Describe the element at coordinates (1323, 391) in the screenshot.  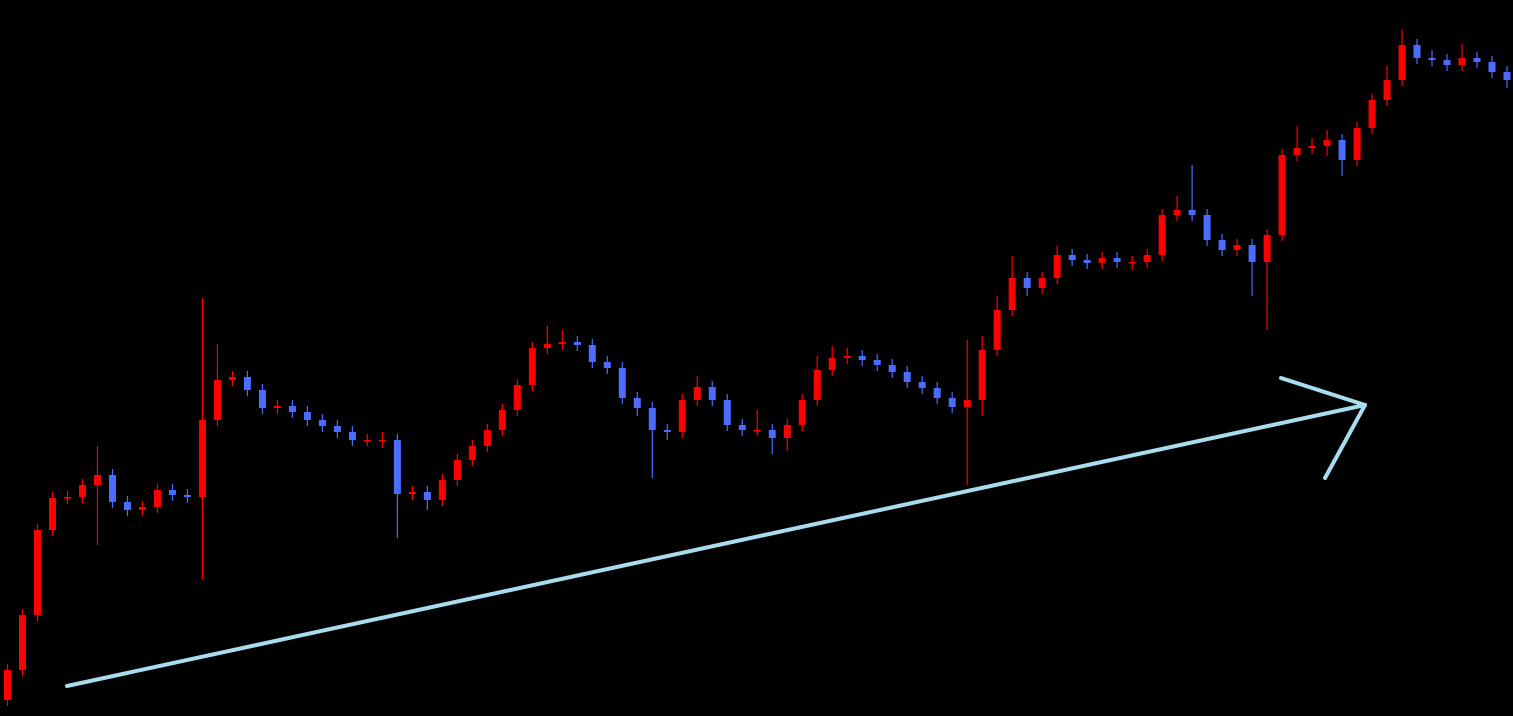
I see `arrow-head` at that location.